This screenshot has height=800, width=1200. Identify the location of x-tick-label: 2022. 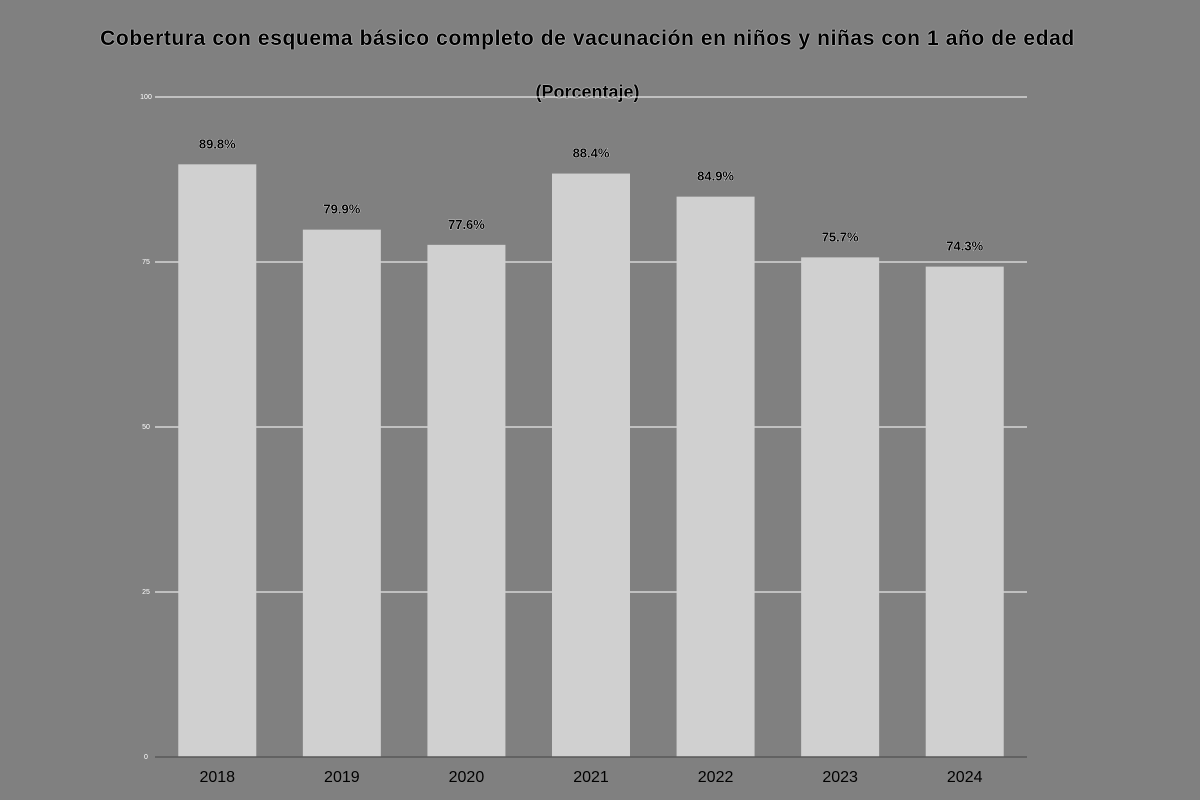
(716, 777).